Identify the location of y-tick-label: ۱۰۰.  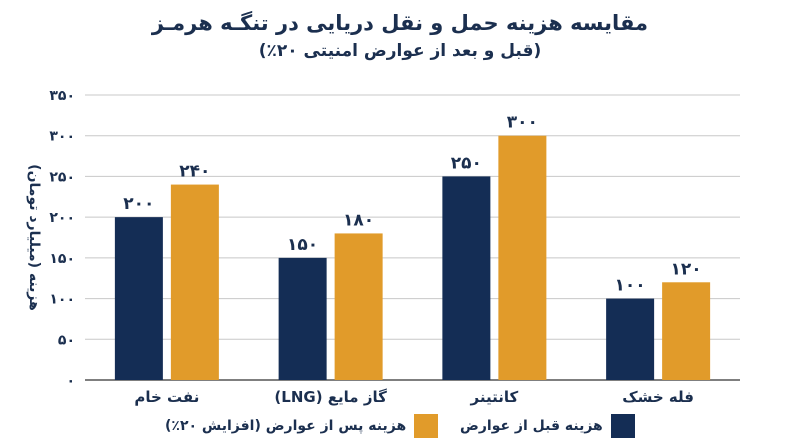
(62, 300).